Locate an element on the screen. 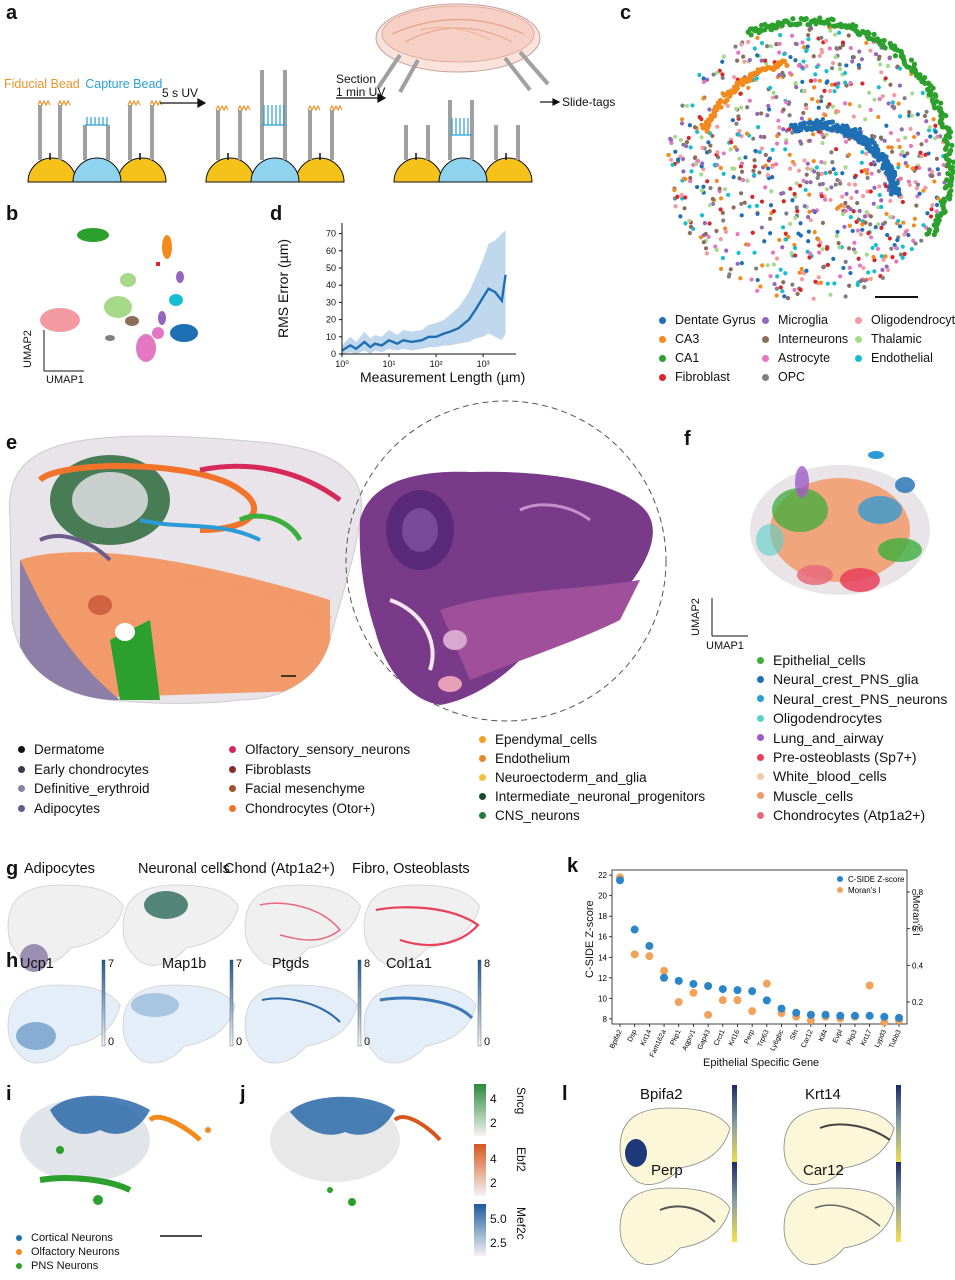 Image resolution: width=955 pixels, height=1280 pixels. legend-item: Interneurons is located at coordinates (805, 339).